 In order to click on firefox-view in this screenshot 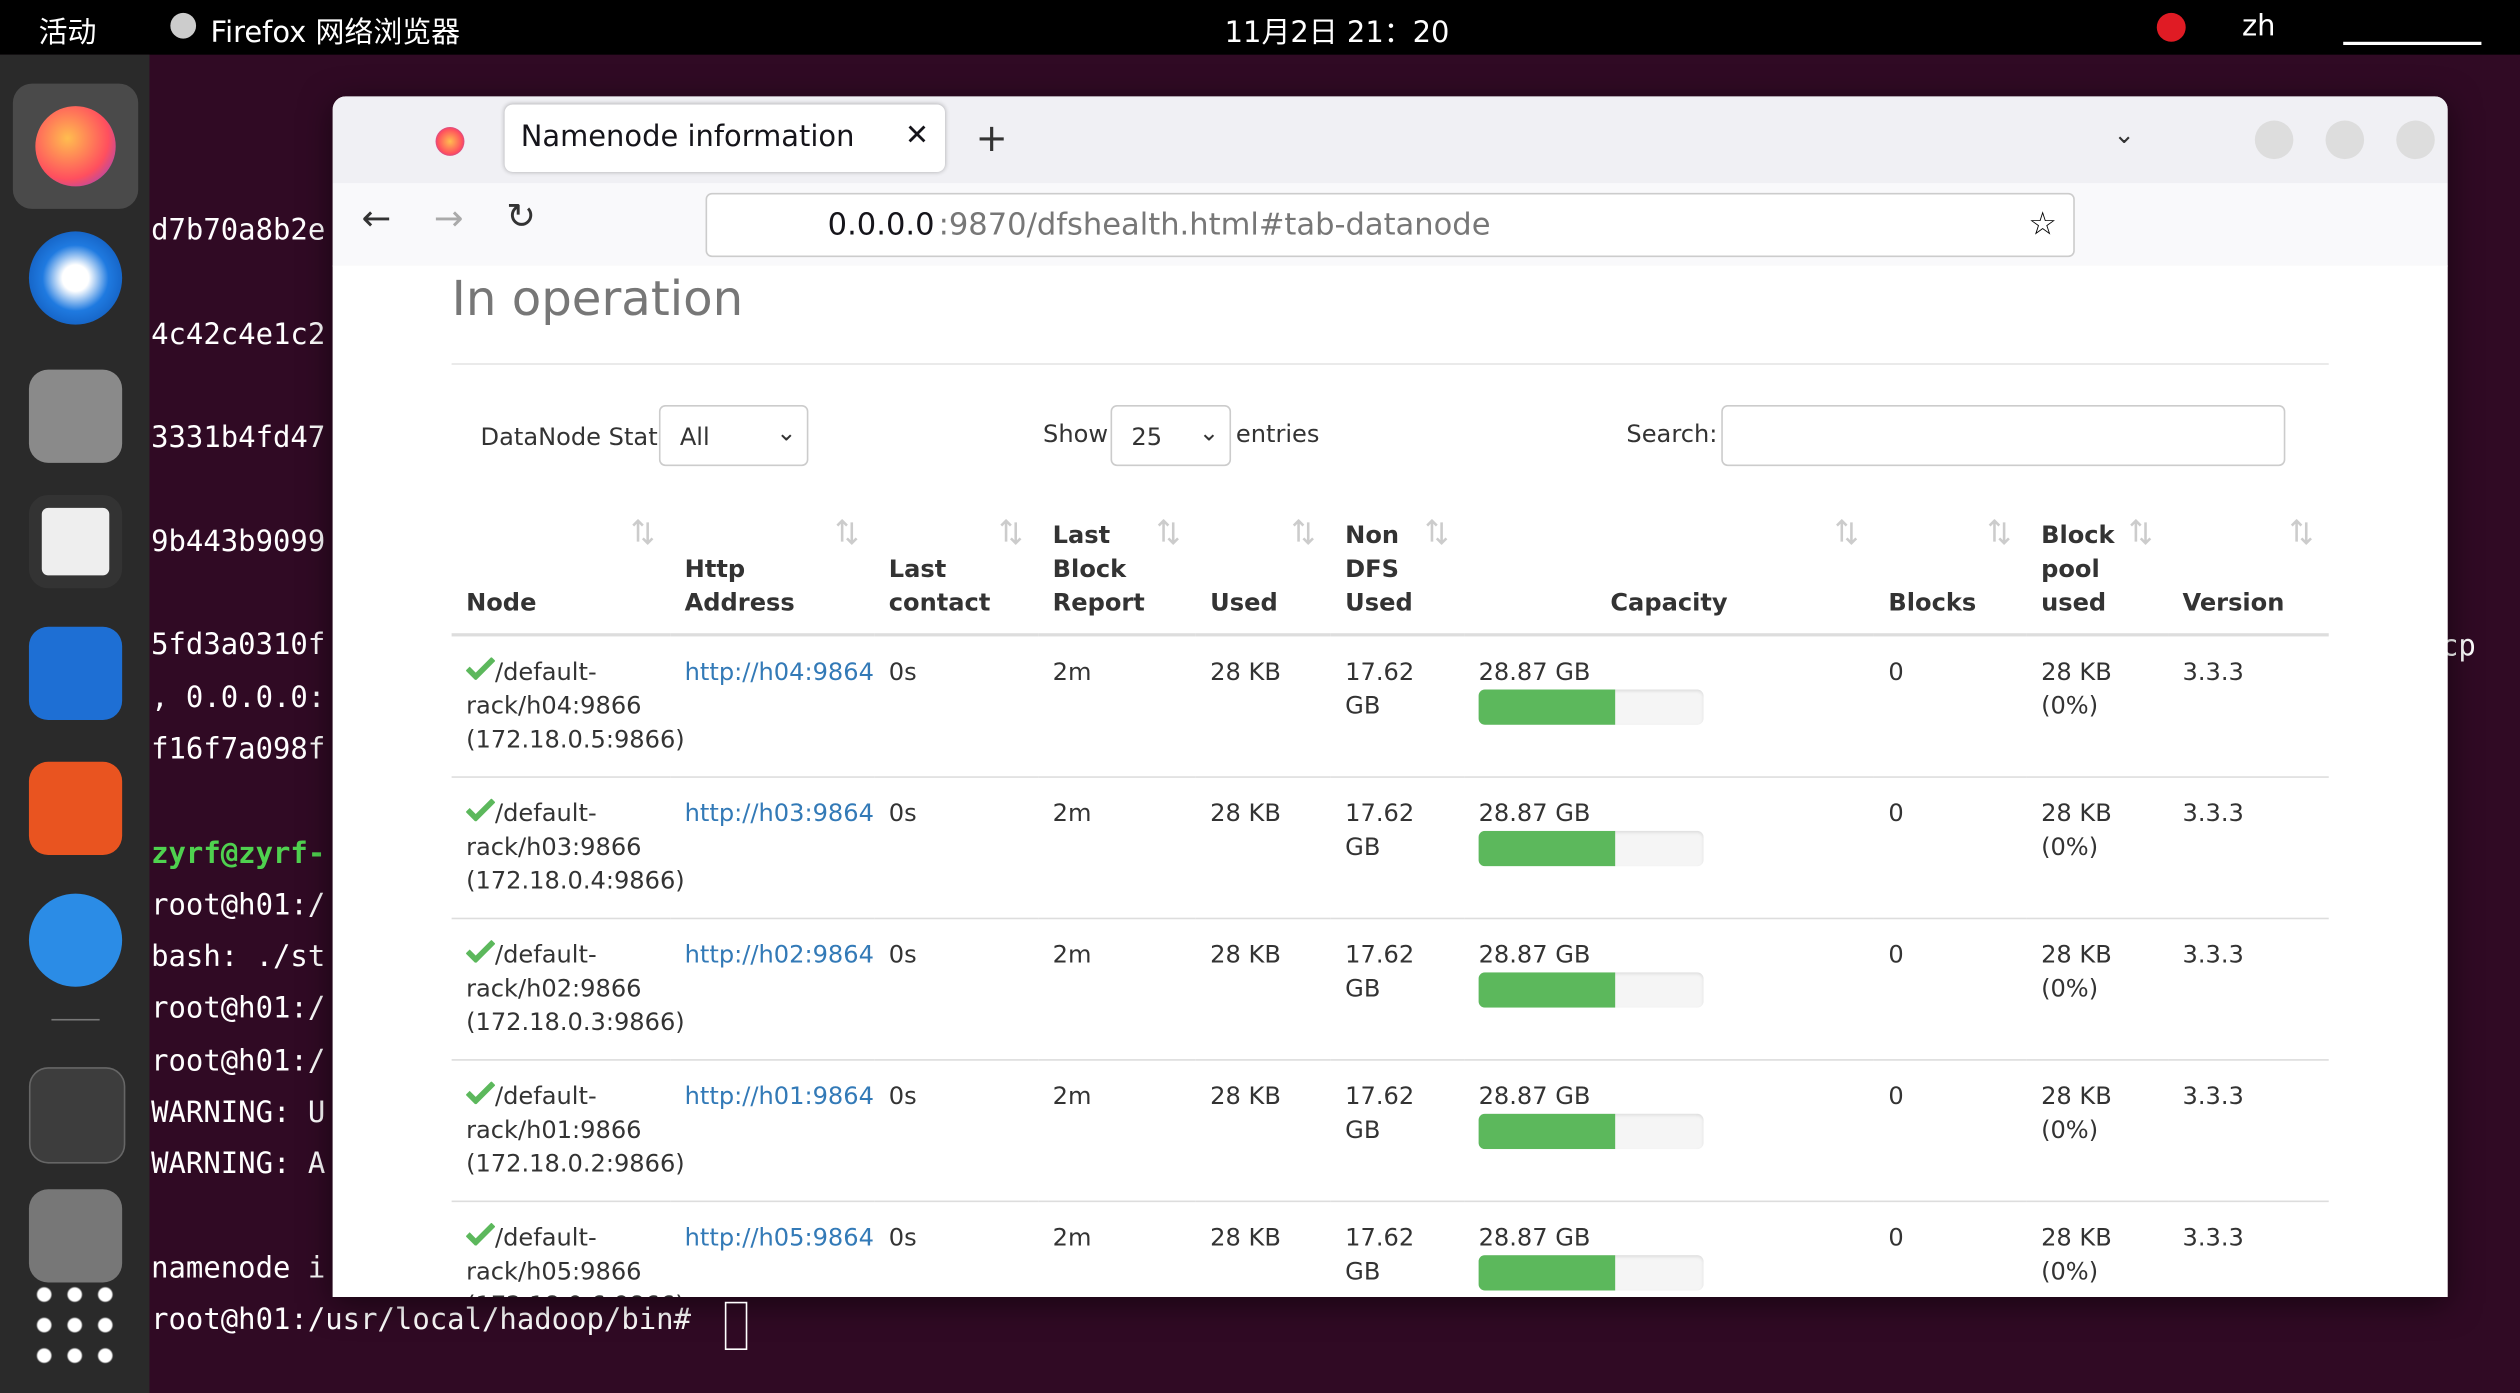, I will do `click(450, 141)`.